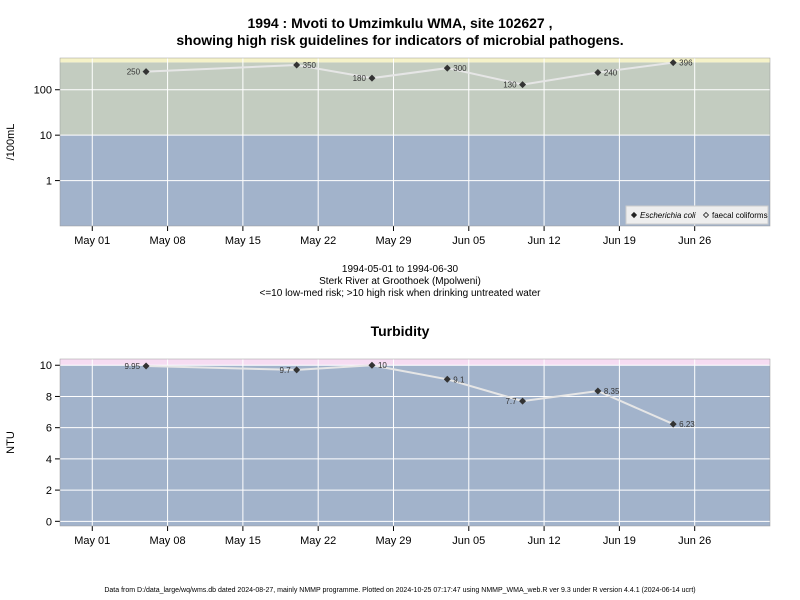 Image resolution: width=800 pixels, height=600 pixels. I want to click on legend-label: faecal coliforms, so click(740, 215).